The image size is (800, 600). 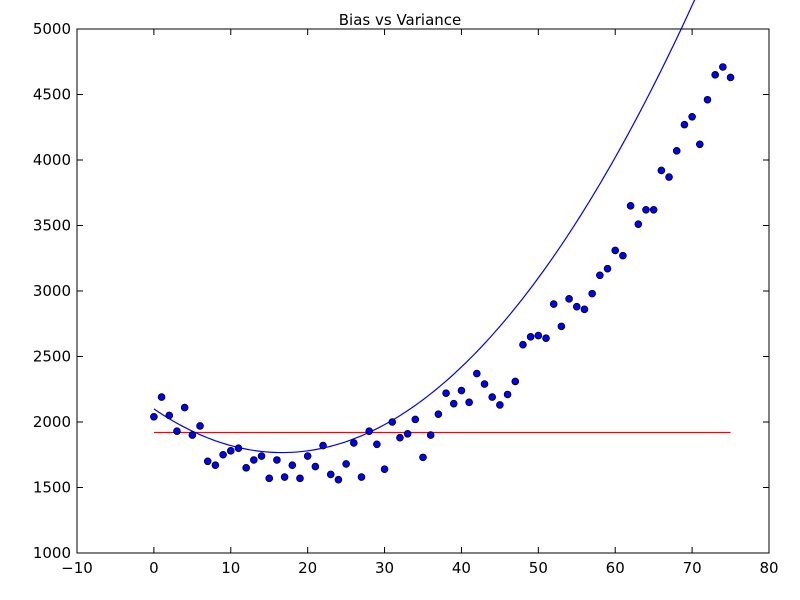 I want to click on y-tick-label: 2000, so click(x=52, y=422).